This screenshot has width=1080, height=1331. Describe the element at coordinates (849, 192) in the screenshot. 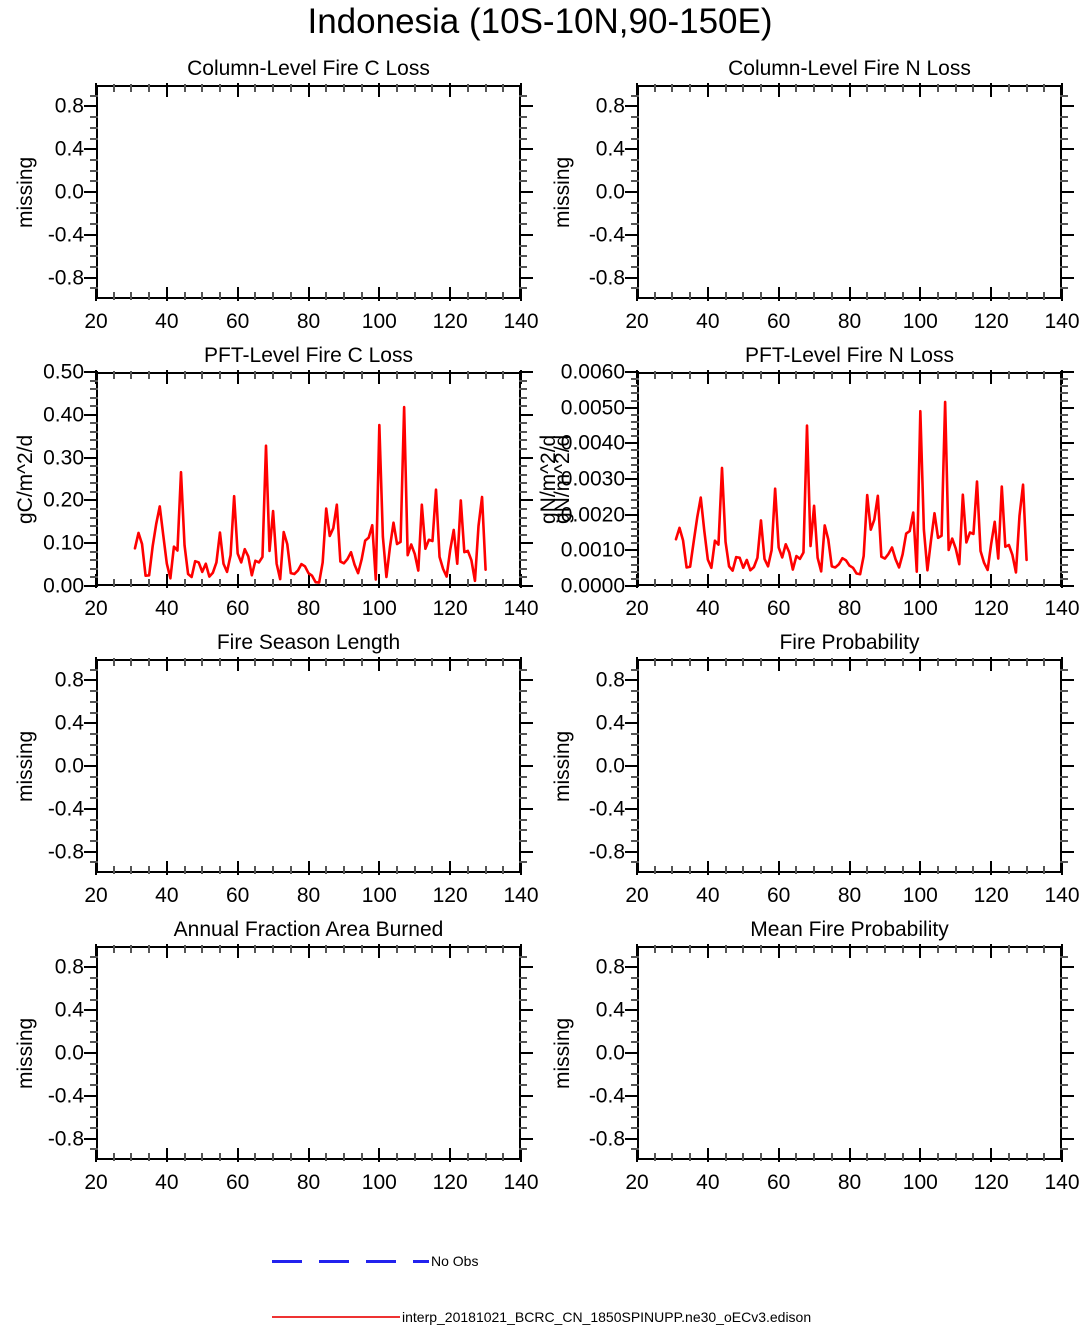

I see `plot-area-column-fire-n-loss` at that location.